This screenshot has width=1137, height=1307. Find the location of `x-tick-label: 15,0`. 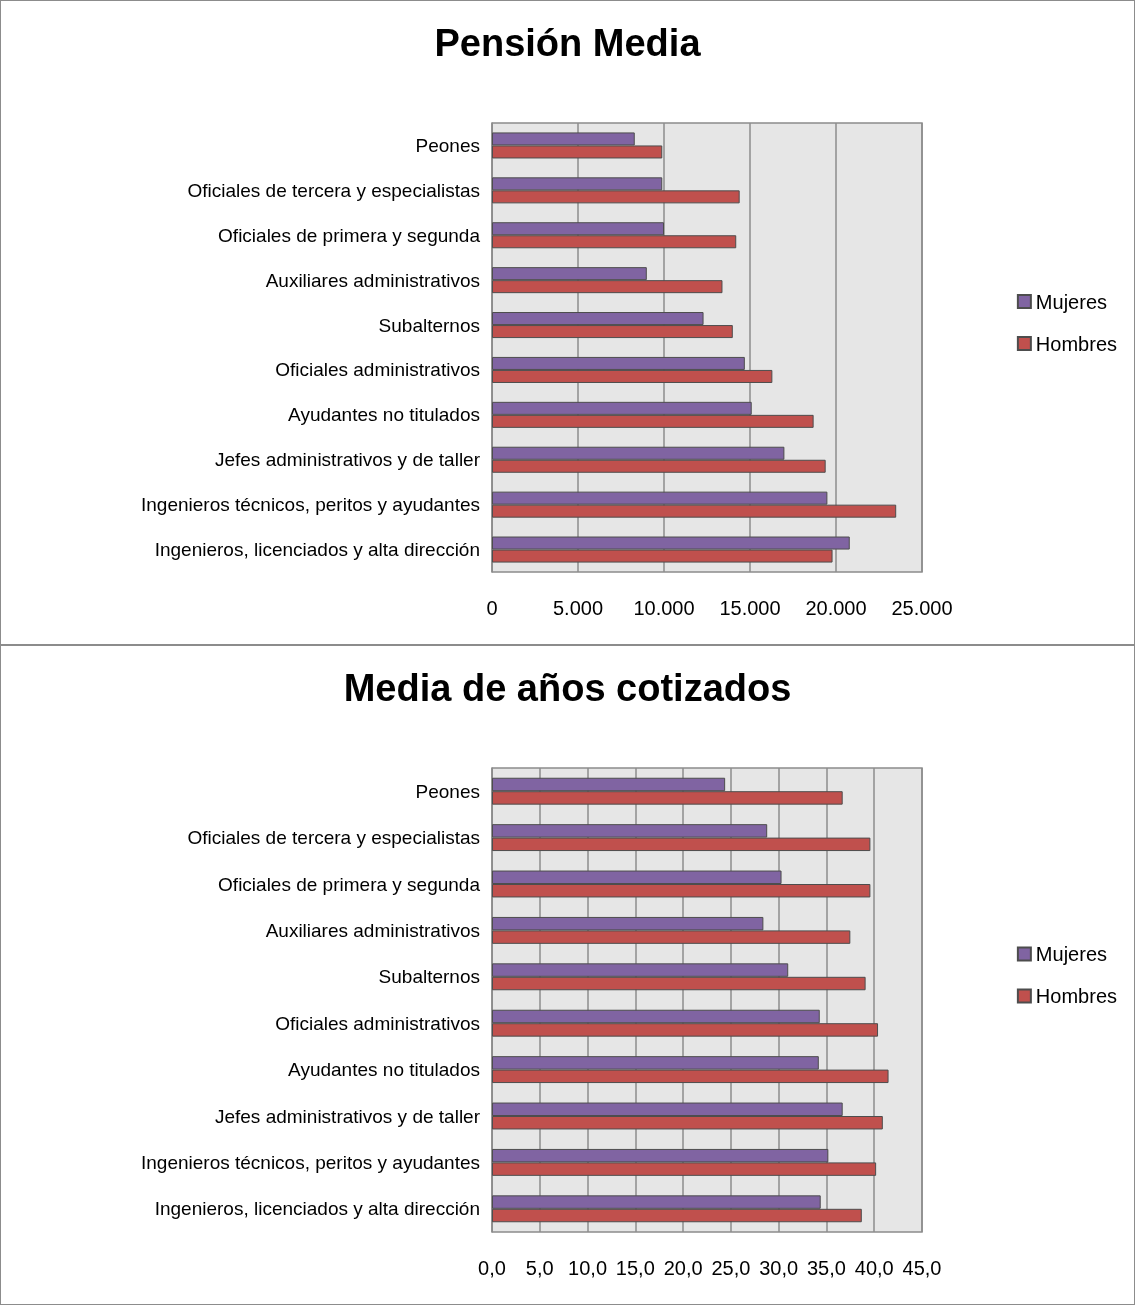

x-tick-label: 15,0 is located at coordinates (635, 1268).